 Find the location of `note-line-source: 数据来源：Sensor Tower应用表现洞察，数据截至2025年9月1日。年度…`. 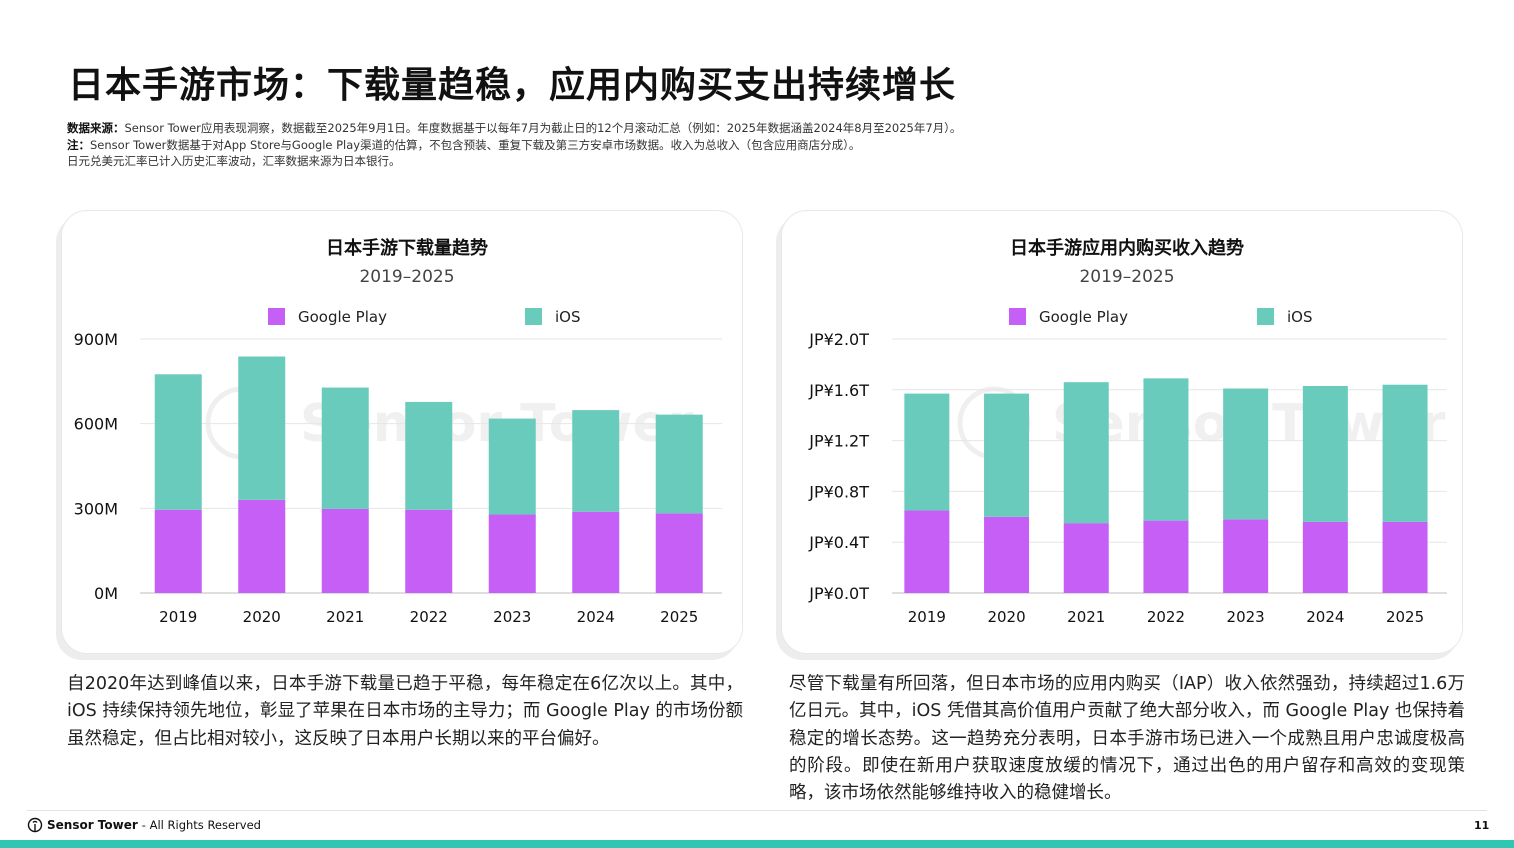

note-line-source: 数据来源：Sensor Tower应用表现洞察，数据截至2025年9月1日。年度… is located at coordinates (514, 128).